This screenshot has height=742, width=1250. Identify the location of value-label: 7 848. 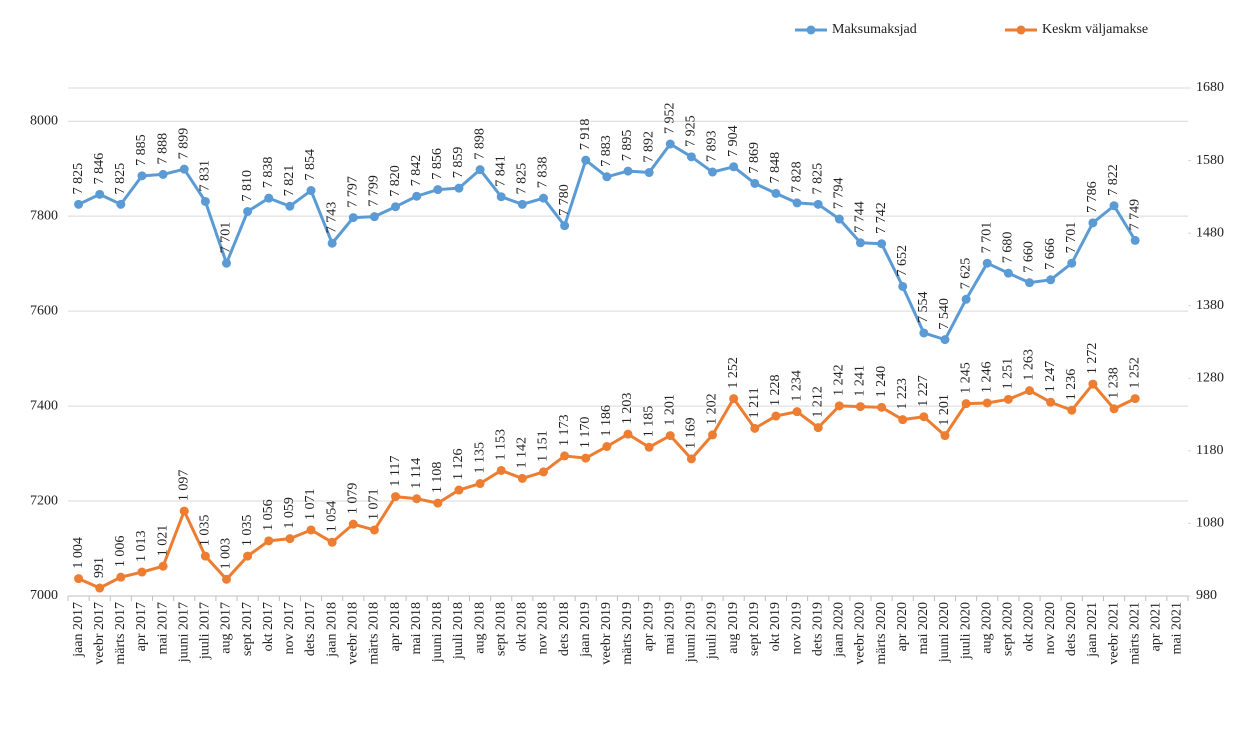
(775, 168).